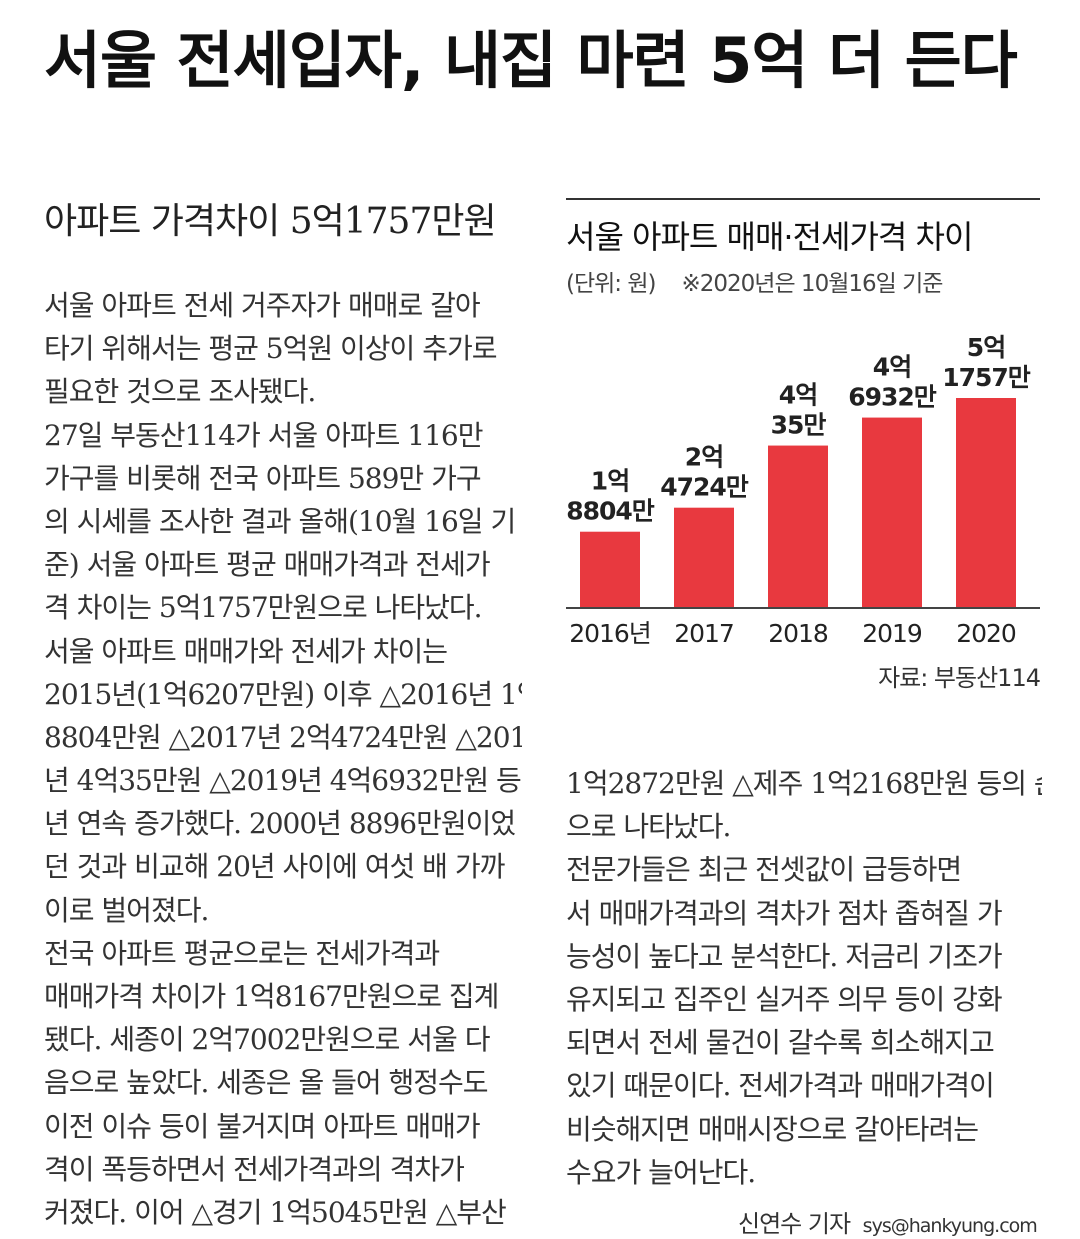 The width and height of the screenshot is (1080, 1239). Describe the element at coordinates (262, 305) in the screenshot. I see `article-line: 서울 아파트 전세 거주자가 매매로 갈아` at that location.